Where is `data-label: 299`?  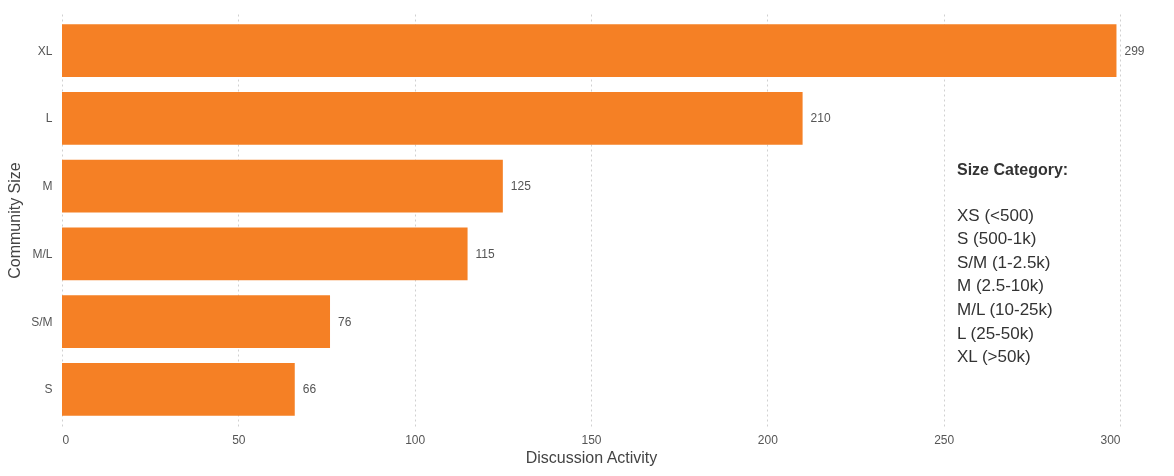 data-label: 299 is located at coordinates (1134, 50).